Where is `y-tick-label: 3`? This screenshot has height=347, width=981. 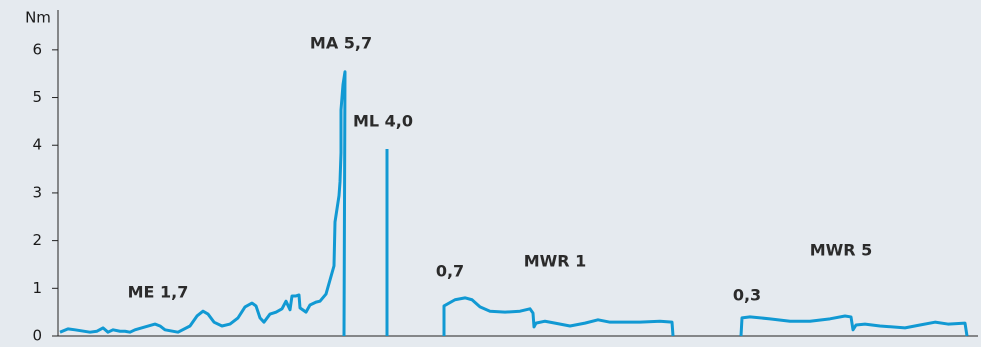 y-tick-label: 3 is located at coordinates (37, 192).